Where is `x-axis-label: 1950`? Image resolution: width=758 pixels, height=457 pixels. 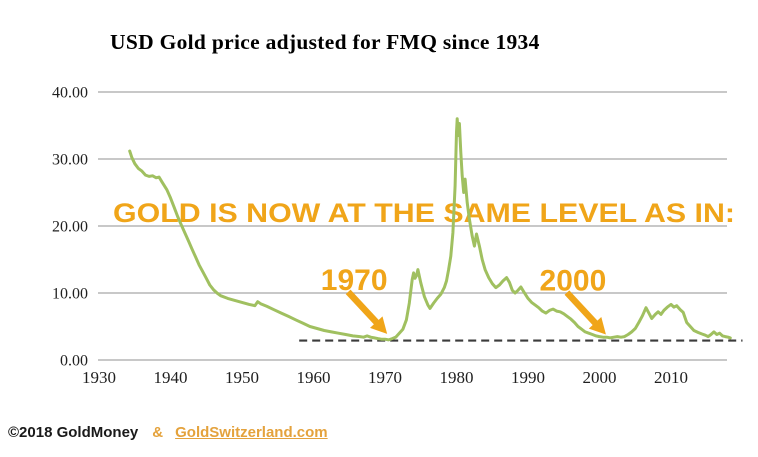 x-axis-label: 1950 is located at coordinates (242, 377).